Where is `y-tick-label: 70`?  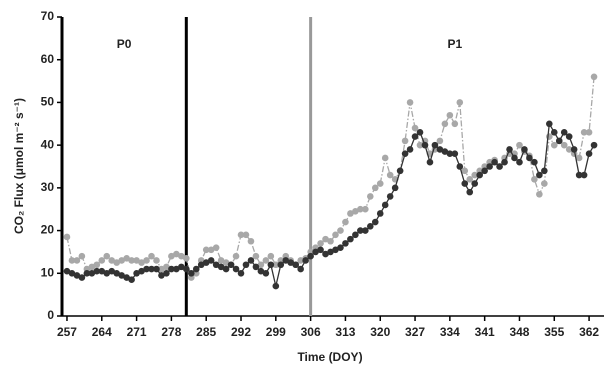 y-tick-label: 70 is located at coordinates (48, 16).